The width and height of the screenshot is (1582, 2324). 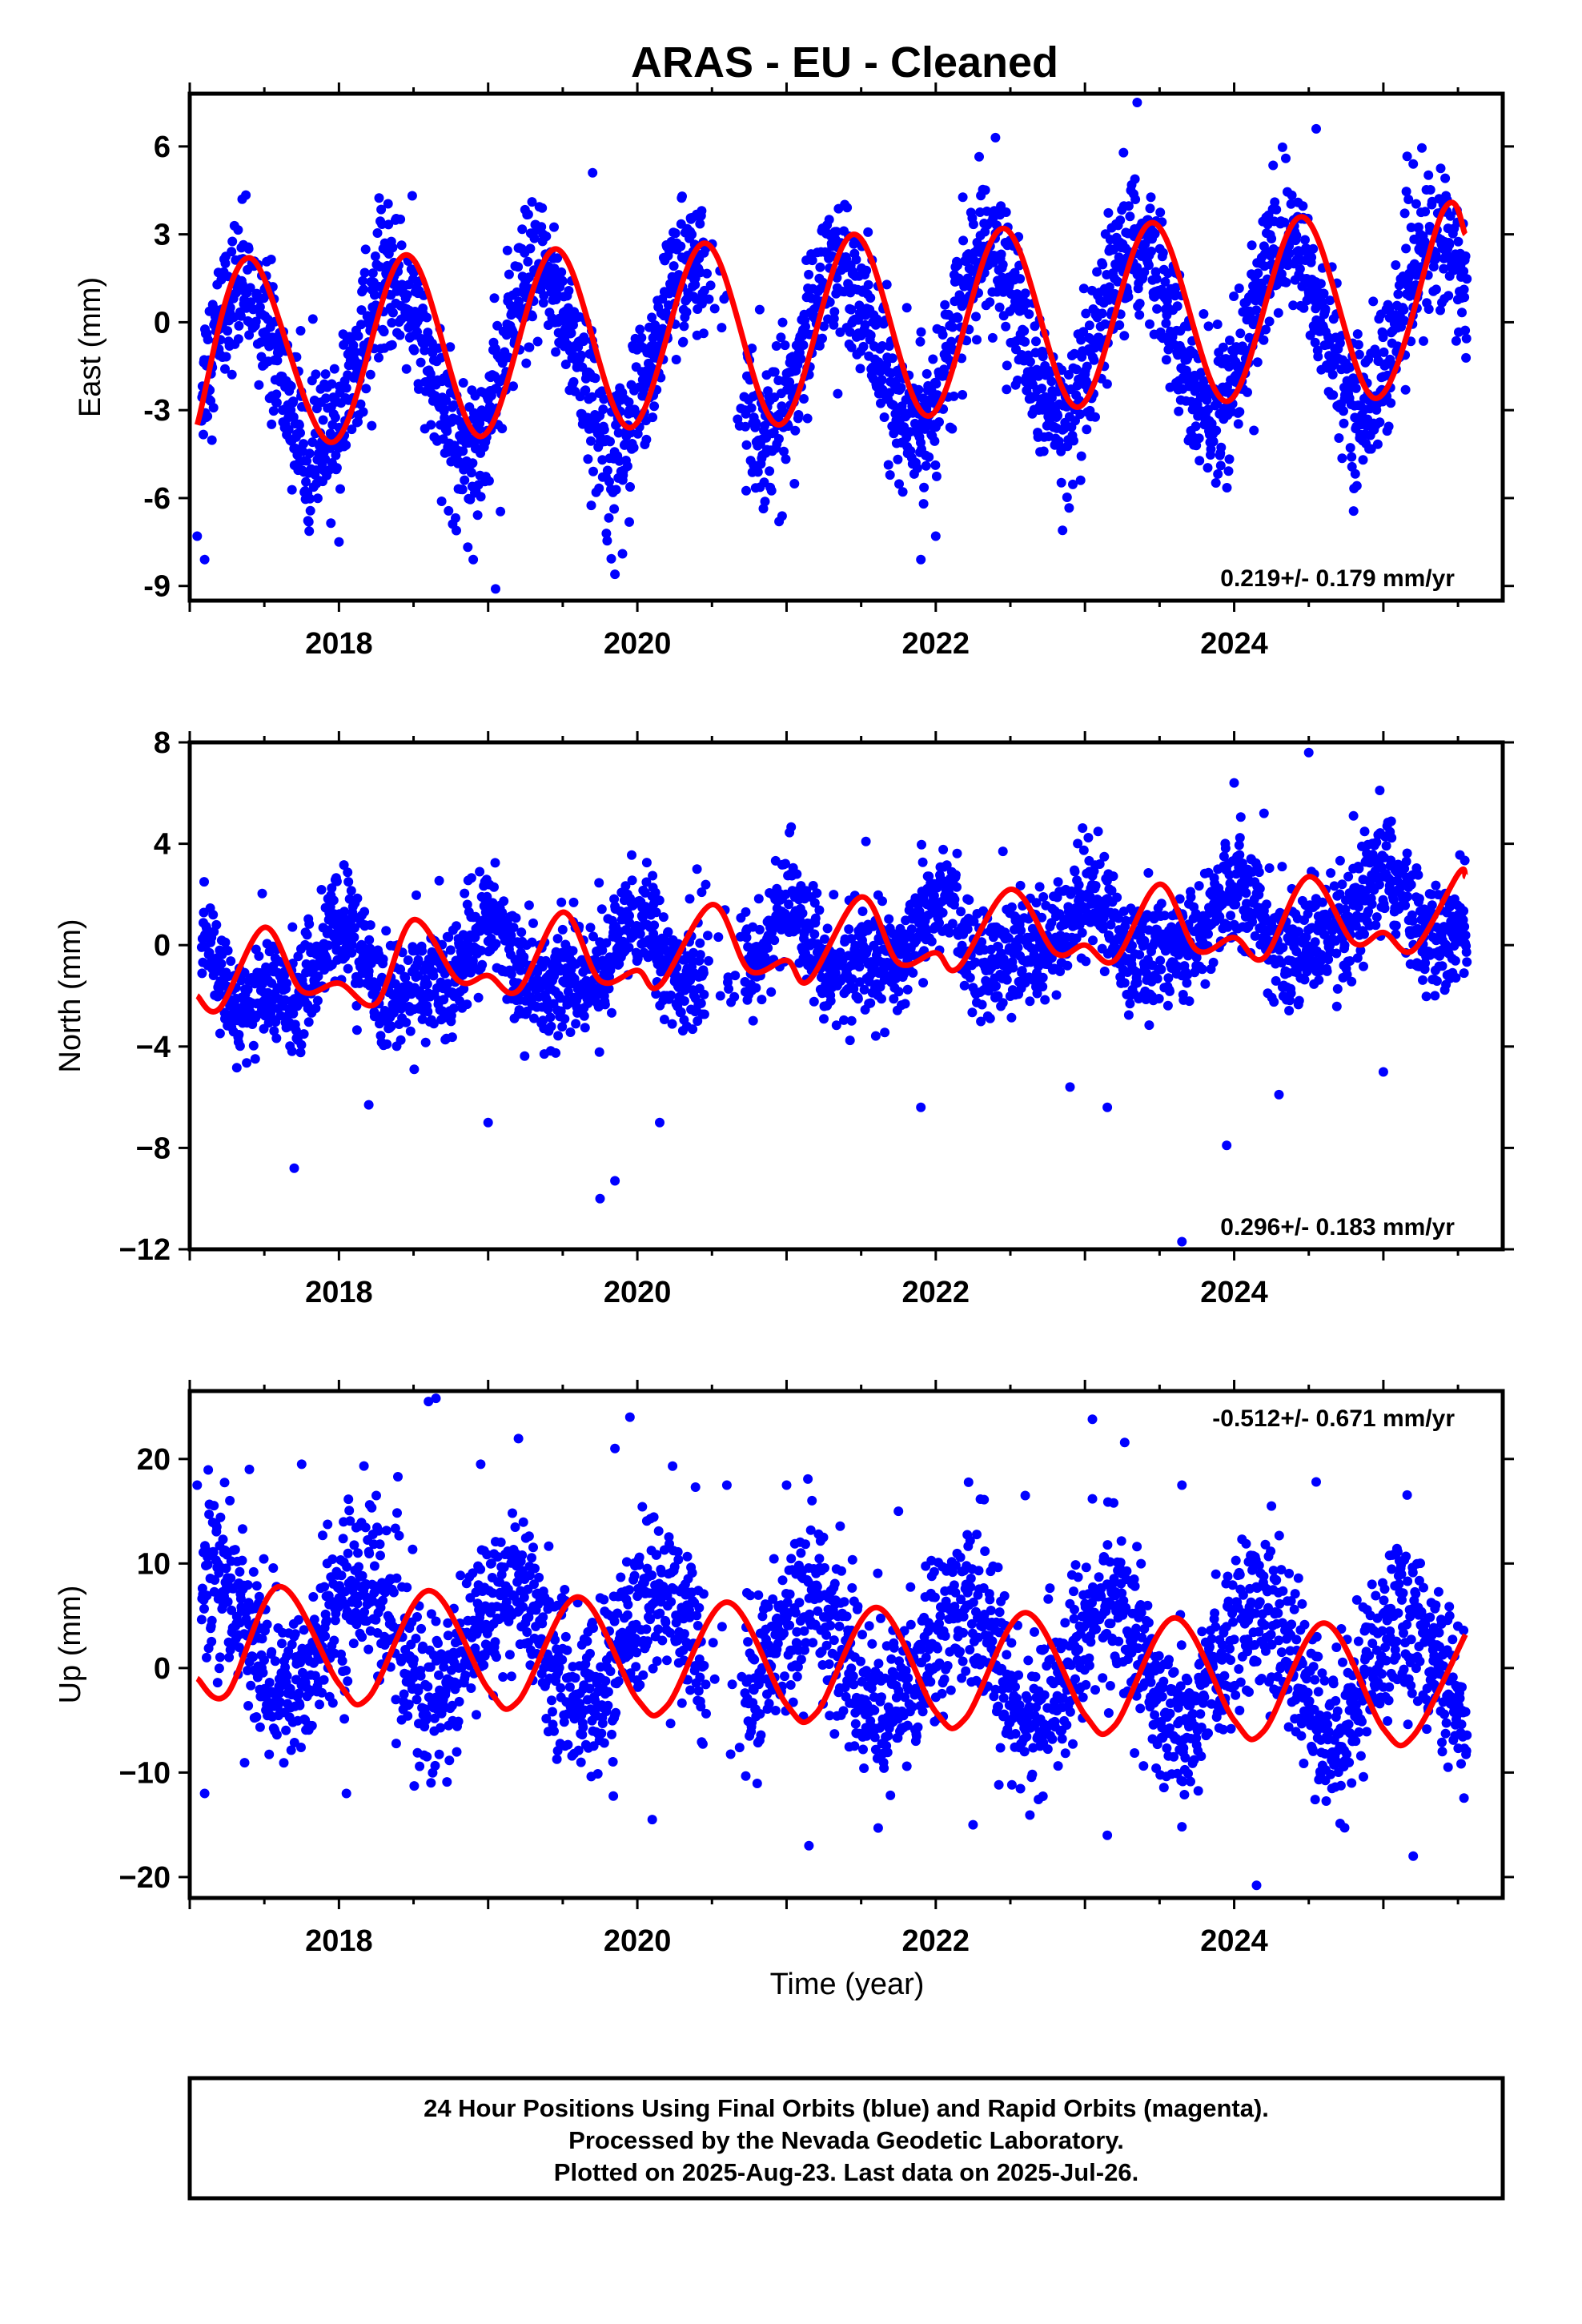 I want to click on x-tick-label: 2018, so click(x=339, y=644).